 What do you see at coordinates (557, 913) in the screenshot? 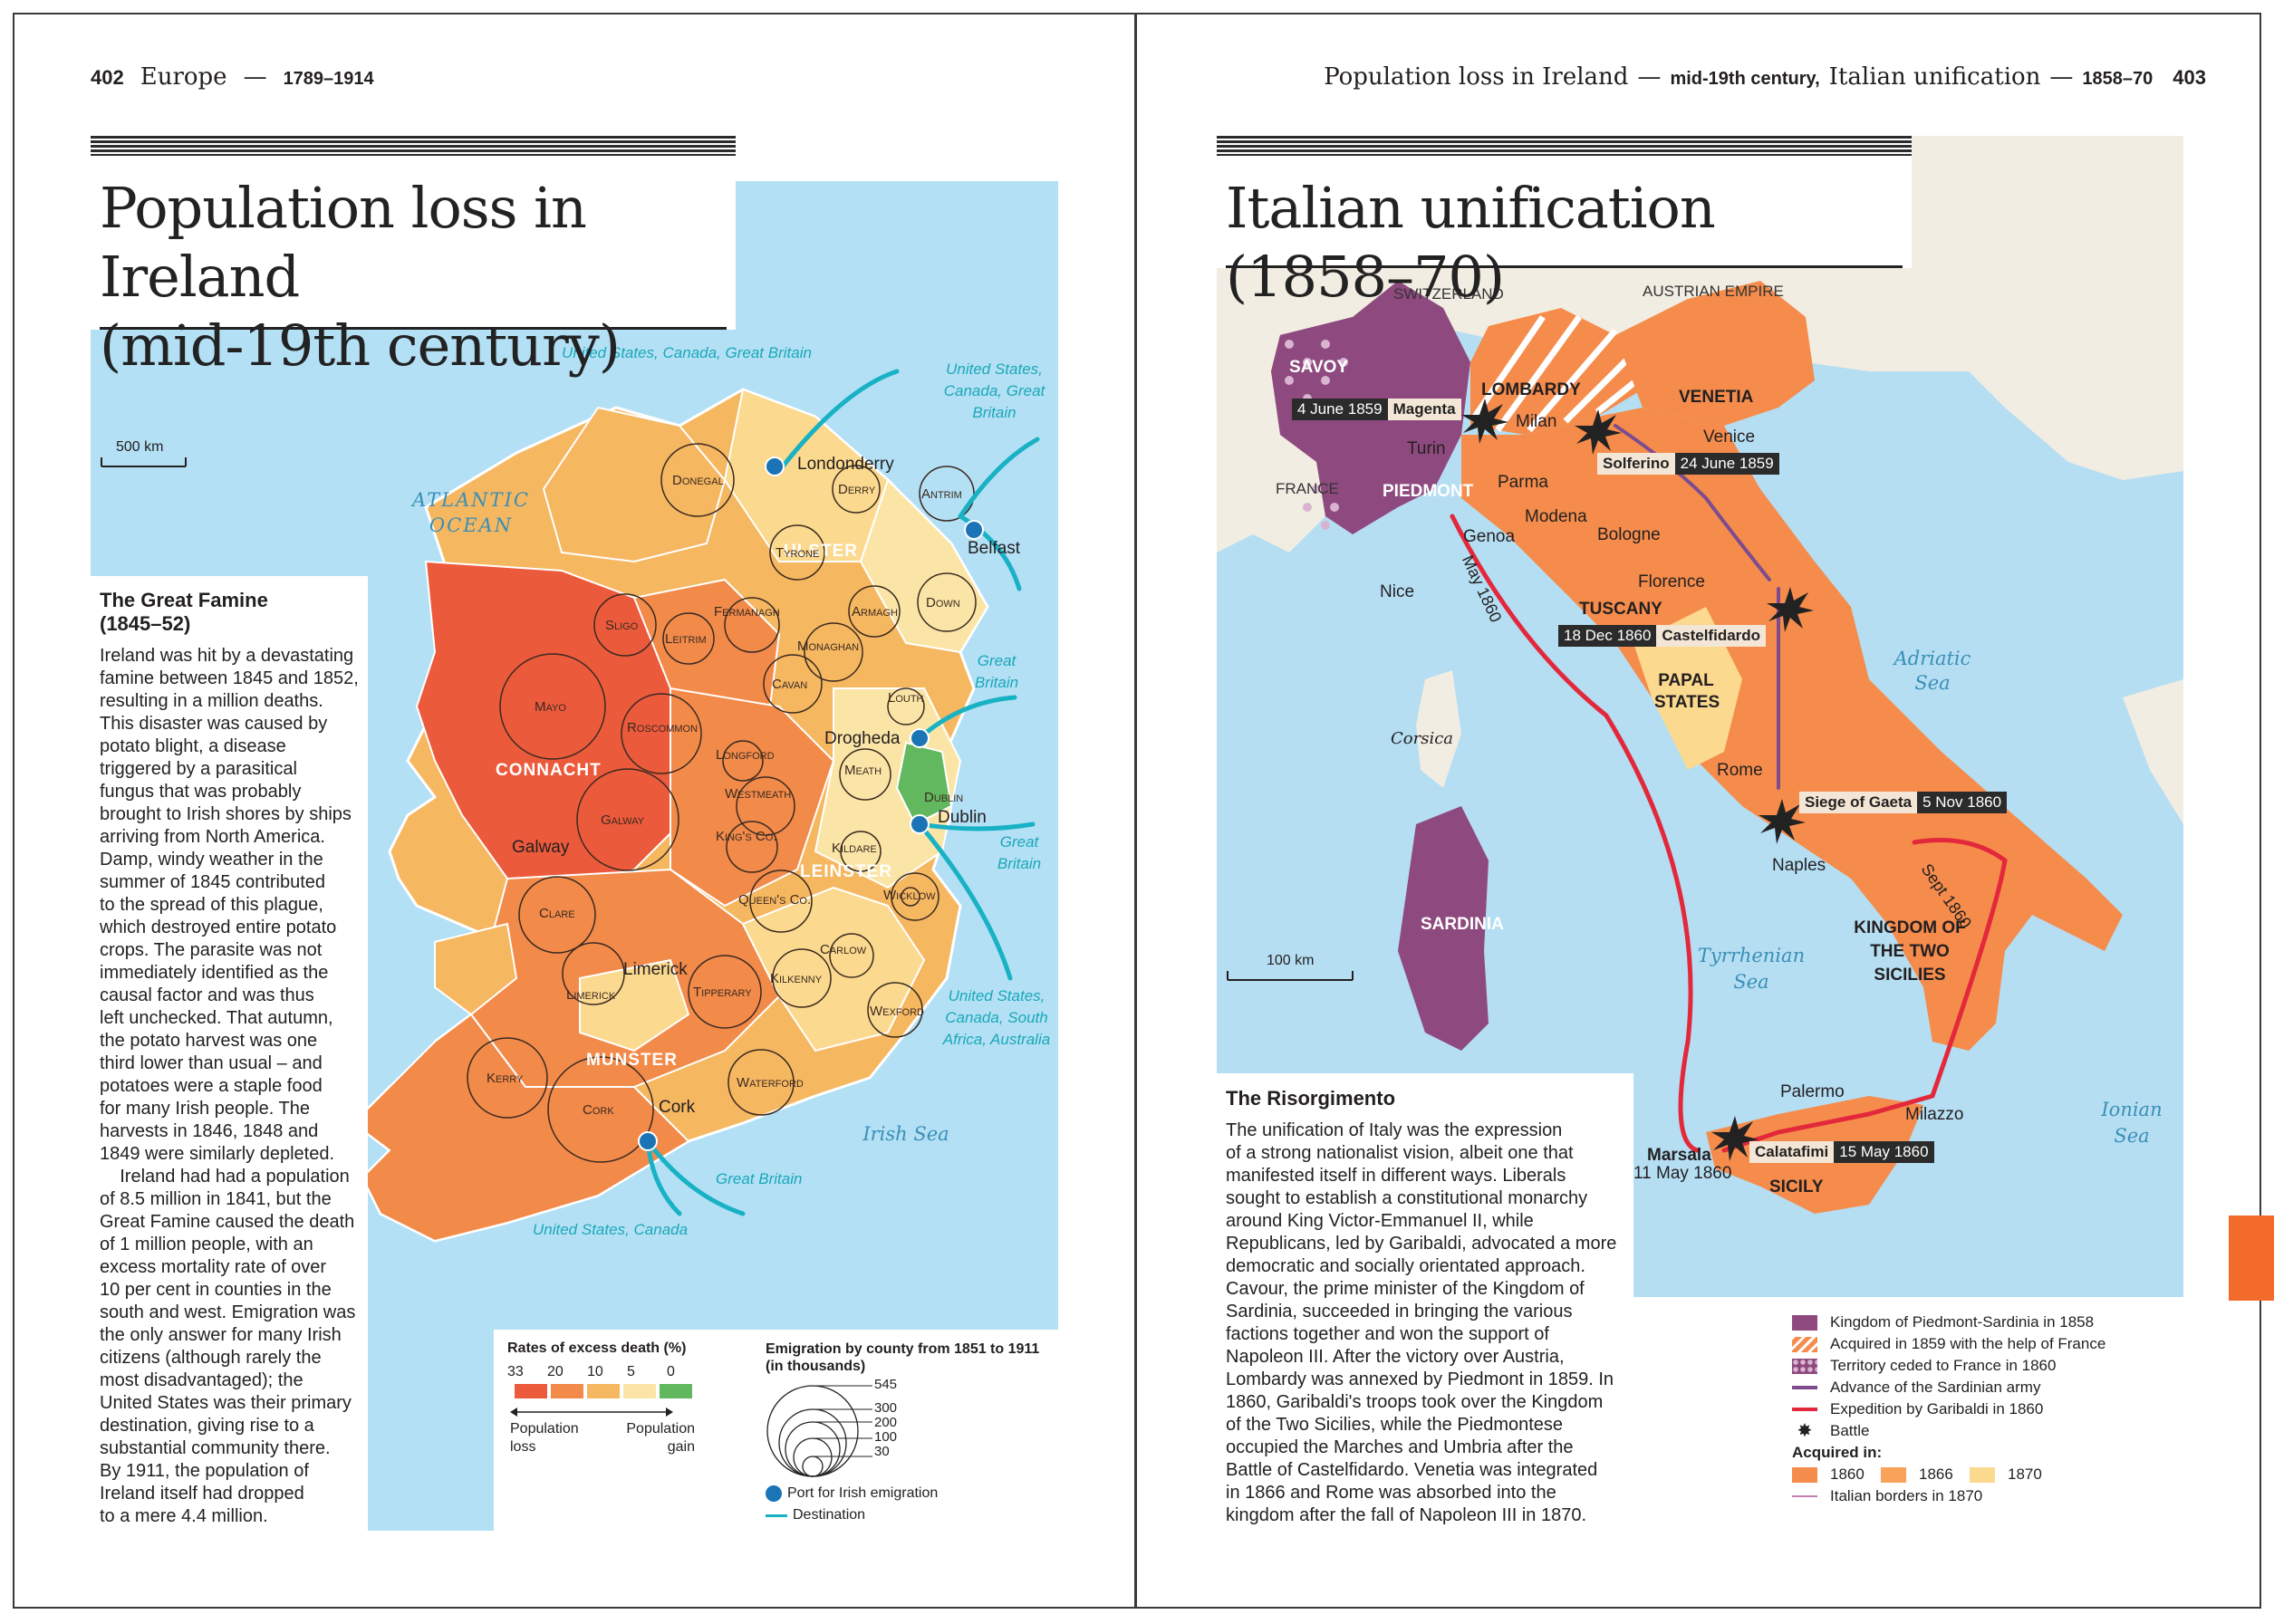
I see `county-clare: Clare` at bounding box center [557, 913].